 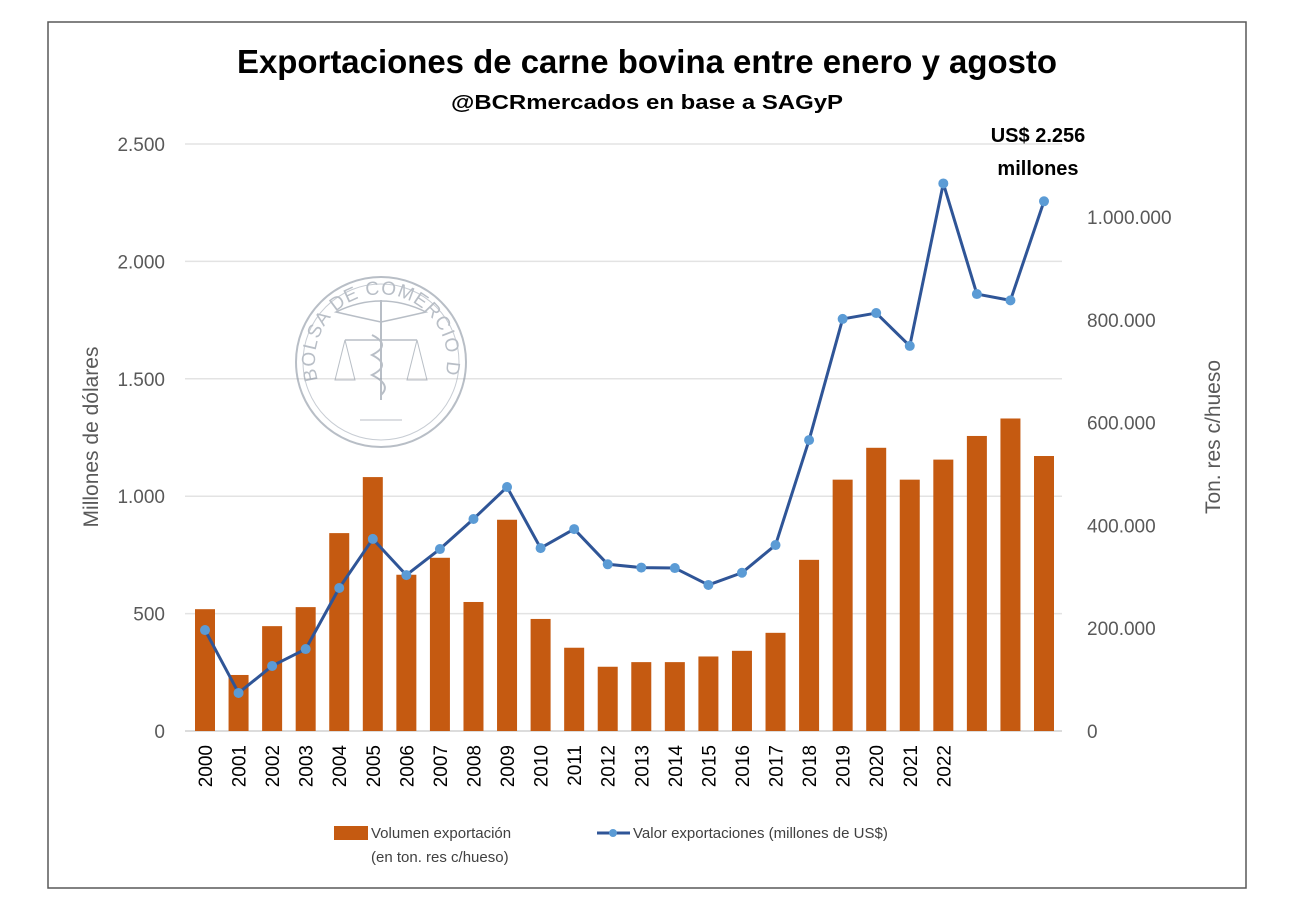 I want to click on x-tick-label: 2019, so click(x=844, y=766).